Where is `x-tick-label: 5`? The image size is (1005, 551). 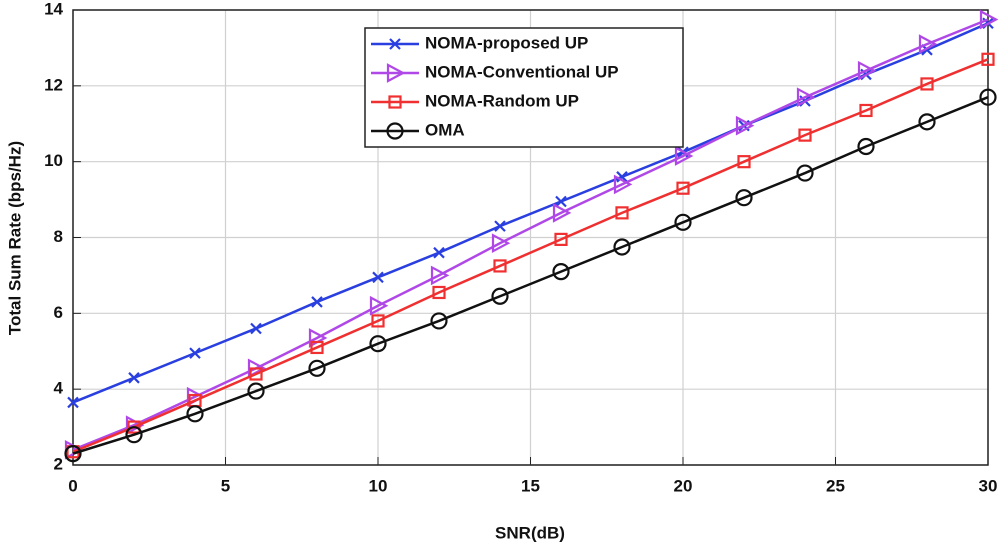
x-tick-label: 5 is located at coordinates (225, 485).